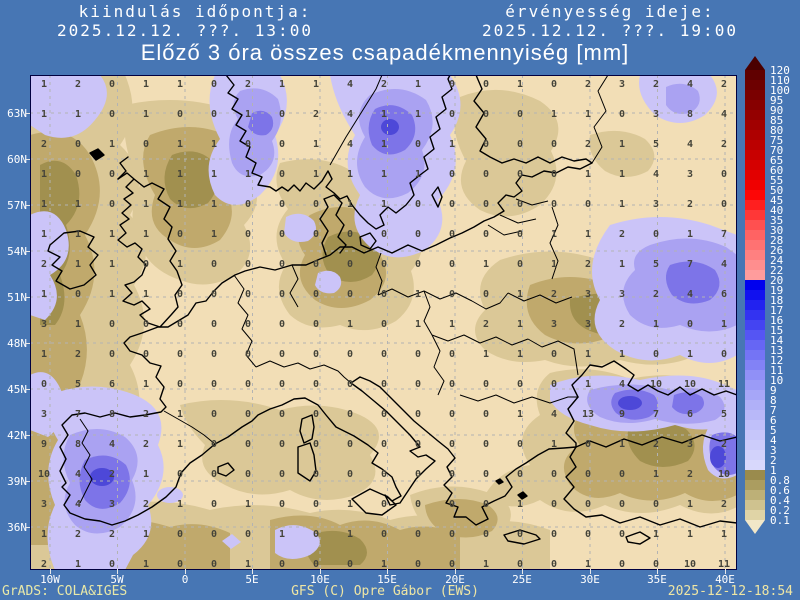  What do you see at coordinates (724, 414) in the screenshot?
I see `grid-value: 5` at bounding box center [724, 414].